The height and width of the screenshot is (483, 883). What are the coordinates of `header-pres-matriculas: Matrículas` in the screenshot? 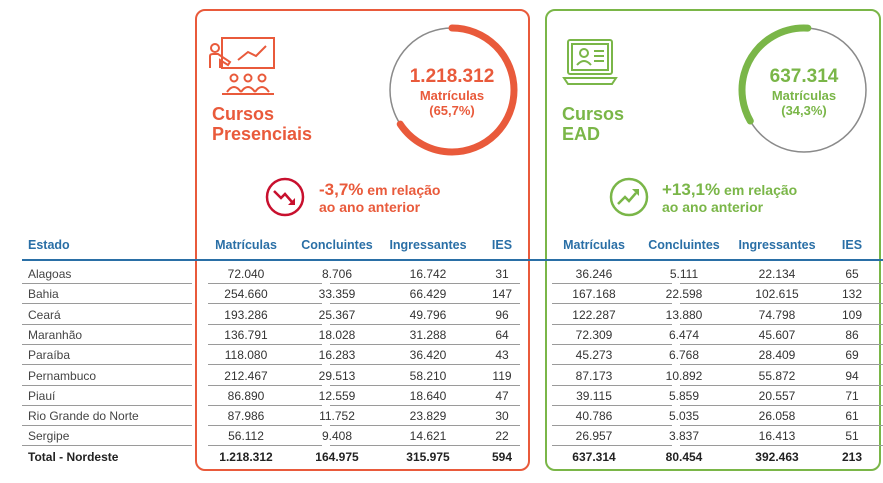 It's located at (246, 245).